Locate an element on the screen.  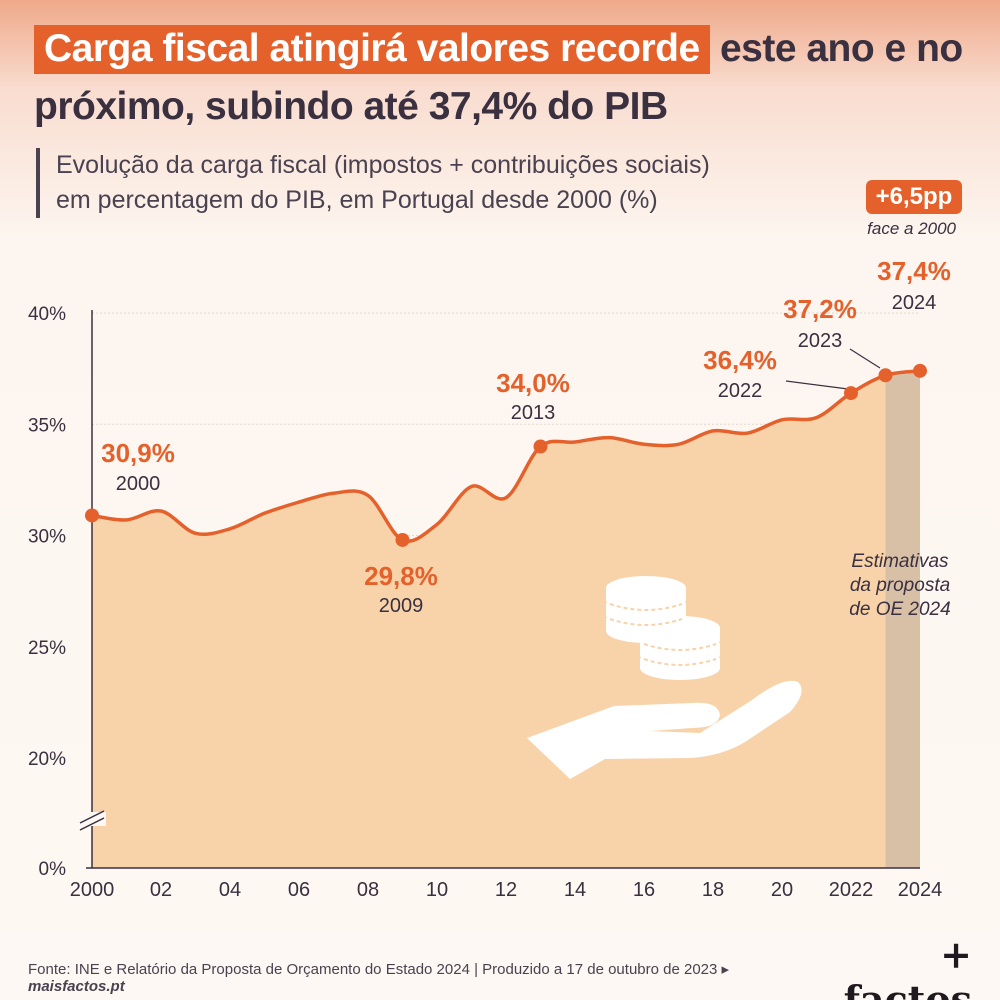
value-label-2009: 29,8% is located at coordinates (401, 576).